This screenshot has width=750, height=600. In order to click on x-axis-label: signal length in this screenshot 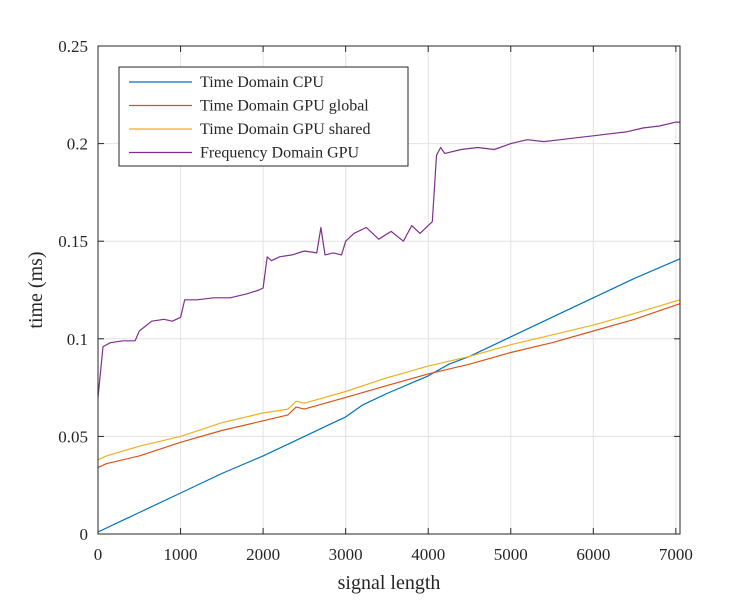, I will do `click(389, 583)`.